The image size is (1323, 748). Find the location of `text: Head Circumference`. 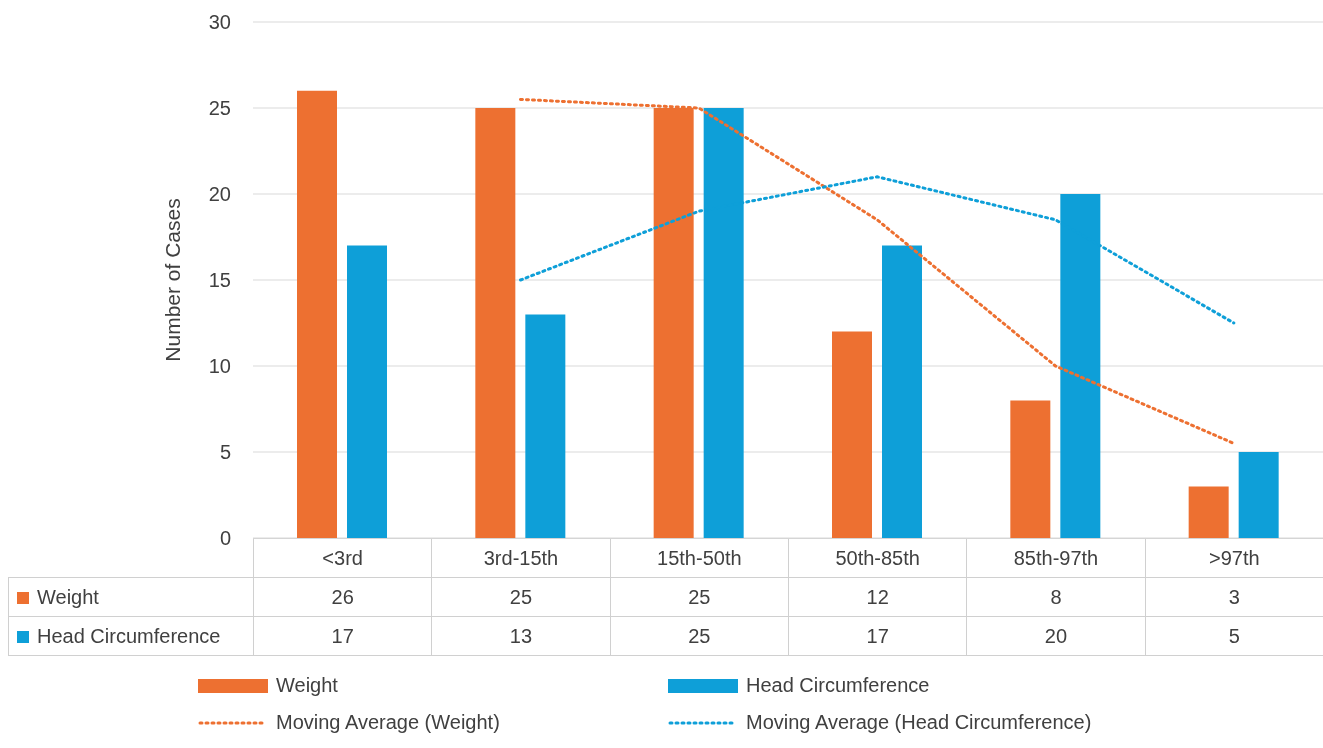

text: Head Circumference is located at coordinates (129, 635).